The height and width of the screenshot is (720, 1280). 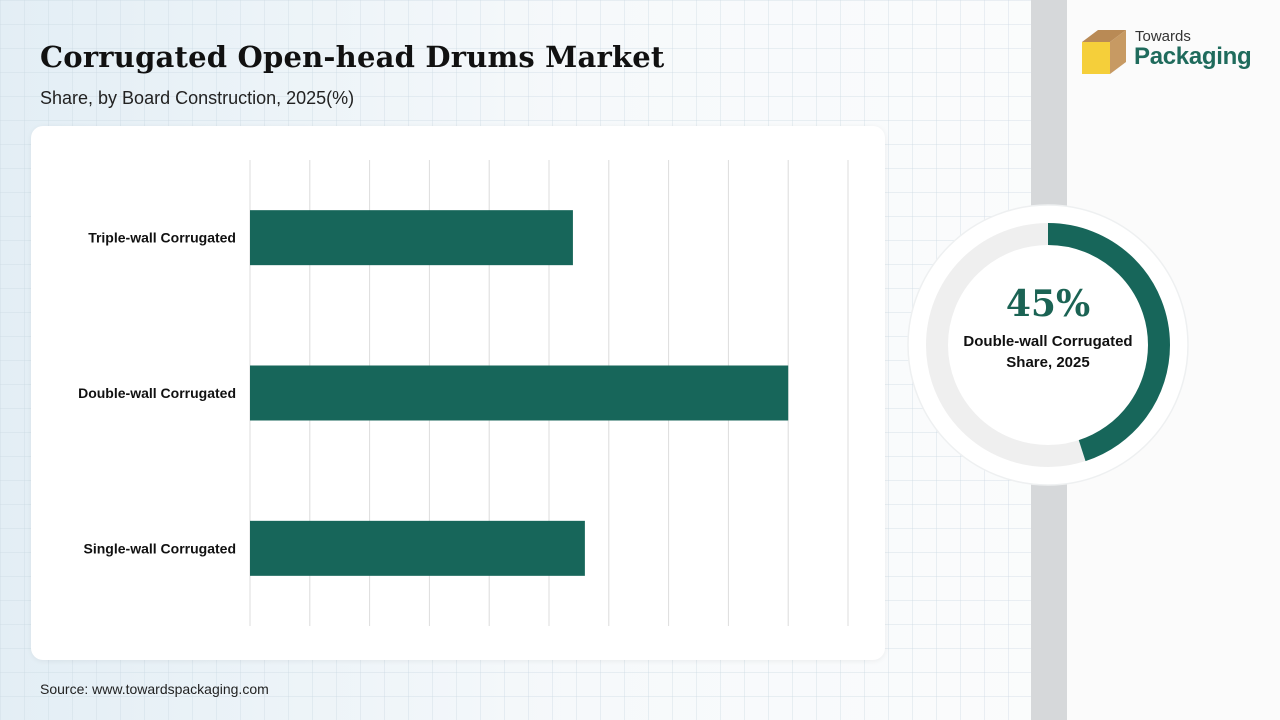 I want to click on page-subtitle: Share, by Board Construction, 2025(%), so click(x=197, y=98).